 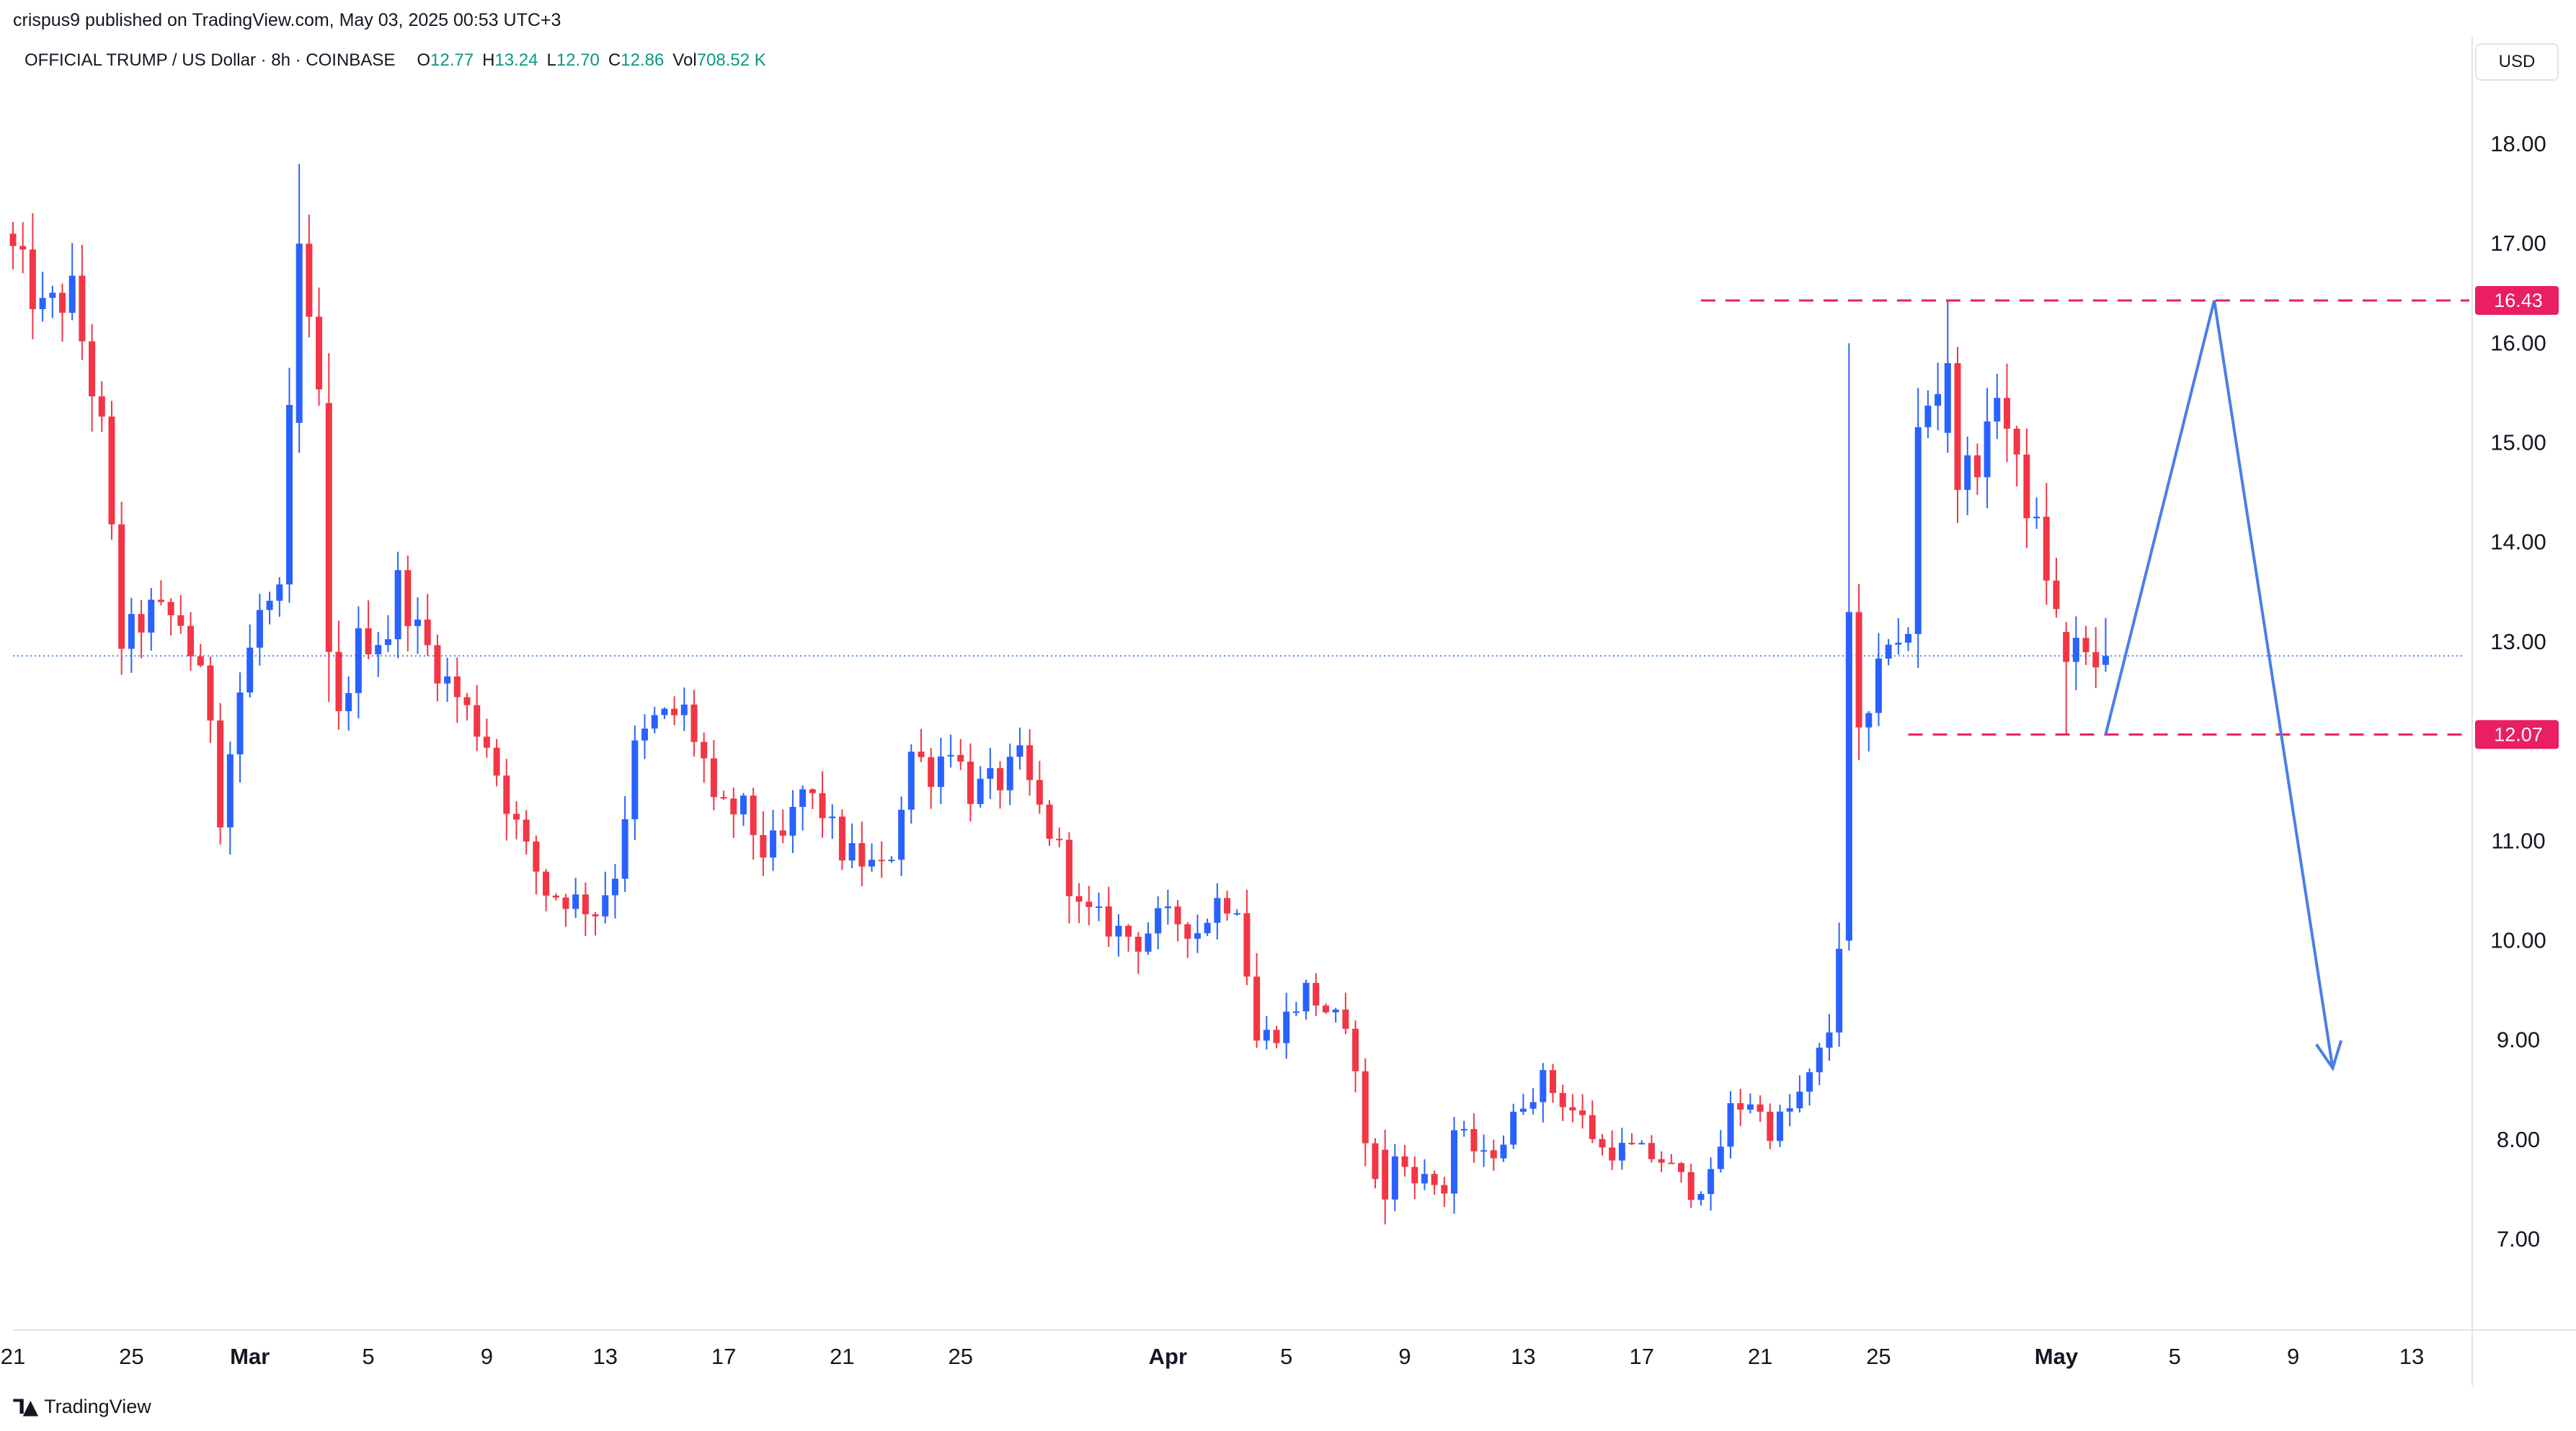 I want to click on tradingview-brand: ⅂▲ TradingView, so click(x=82, y=1407).